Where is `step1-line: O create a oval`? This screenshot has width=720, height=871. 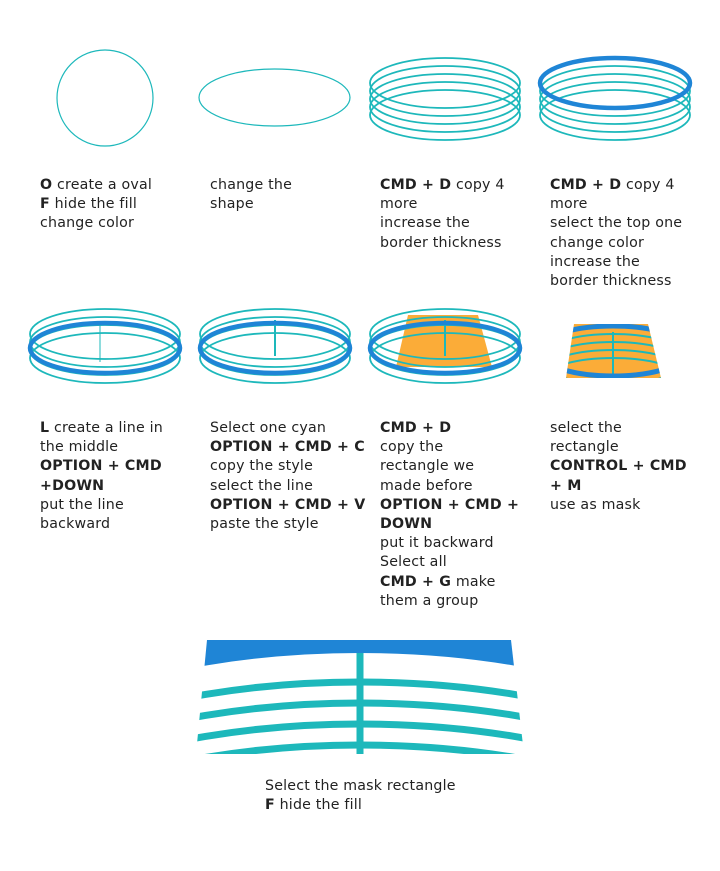
step1-line: O create a oval is located at coordinates (115, 185).